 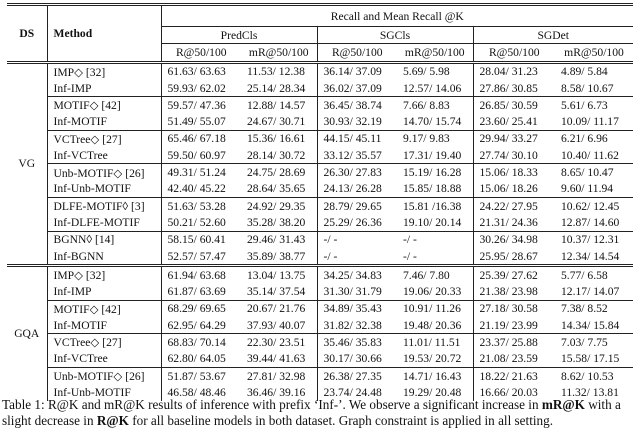 I want to click on value-cell: 37.93/ 40.07, so click(x=279, y=325).